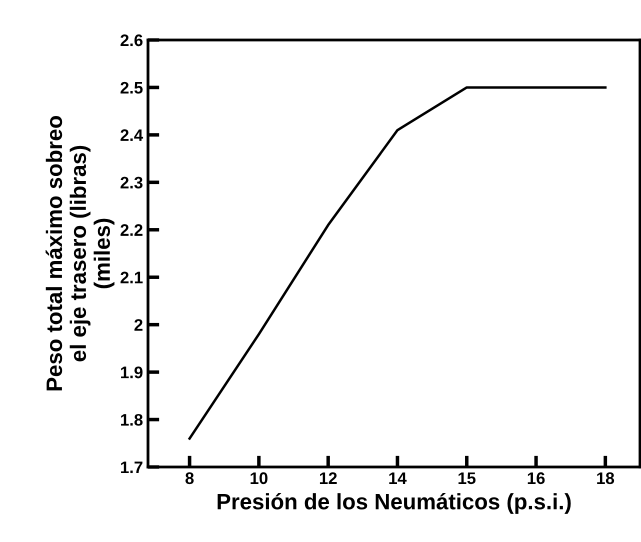 The height and width of the screenshot is (542, 641). I want to click on x-axis-title: Presión de los Neumáticos (p.s.i.), so click(394, 503).